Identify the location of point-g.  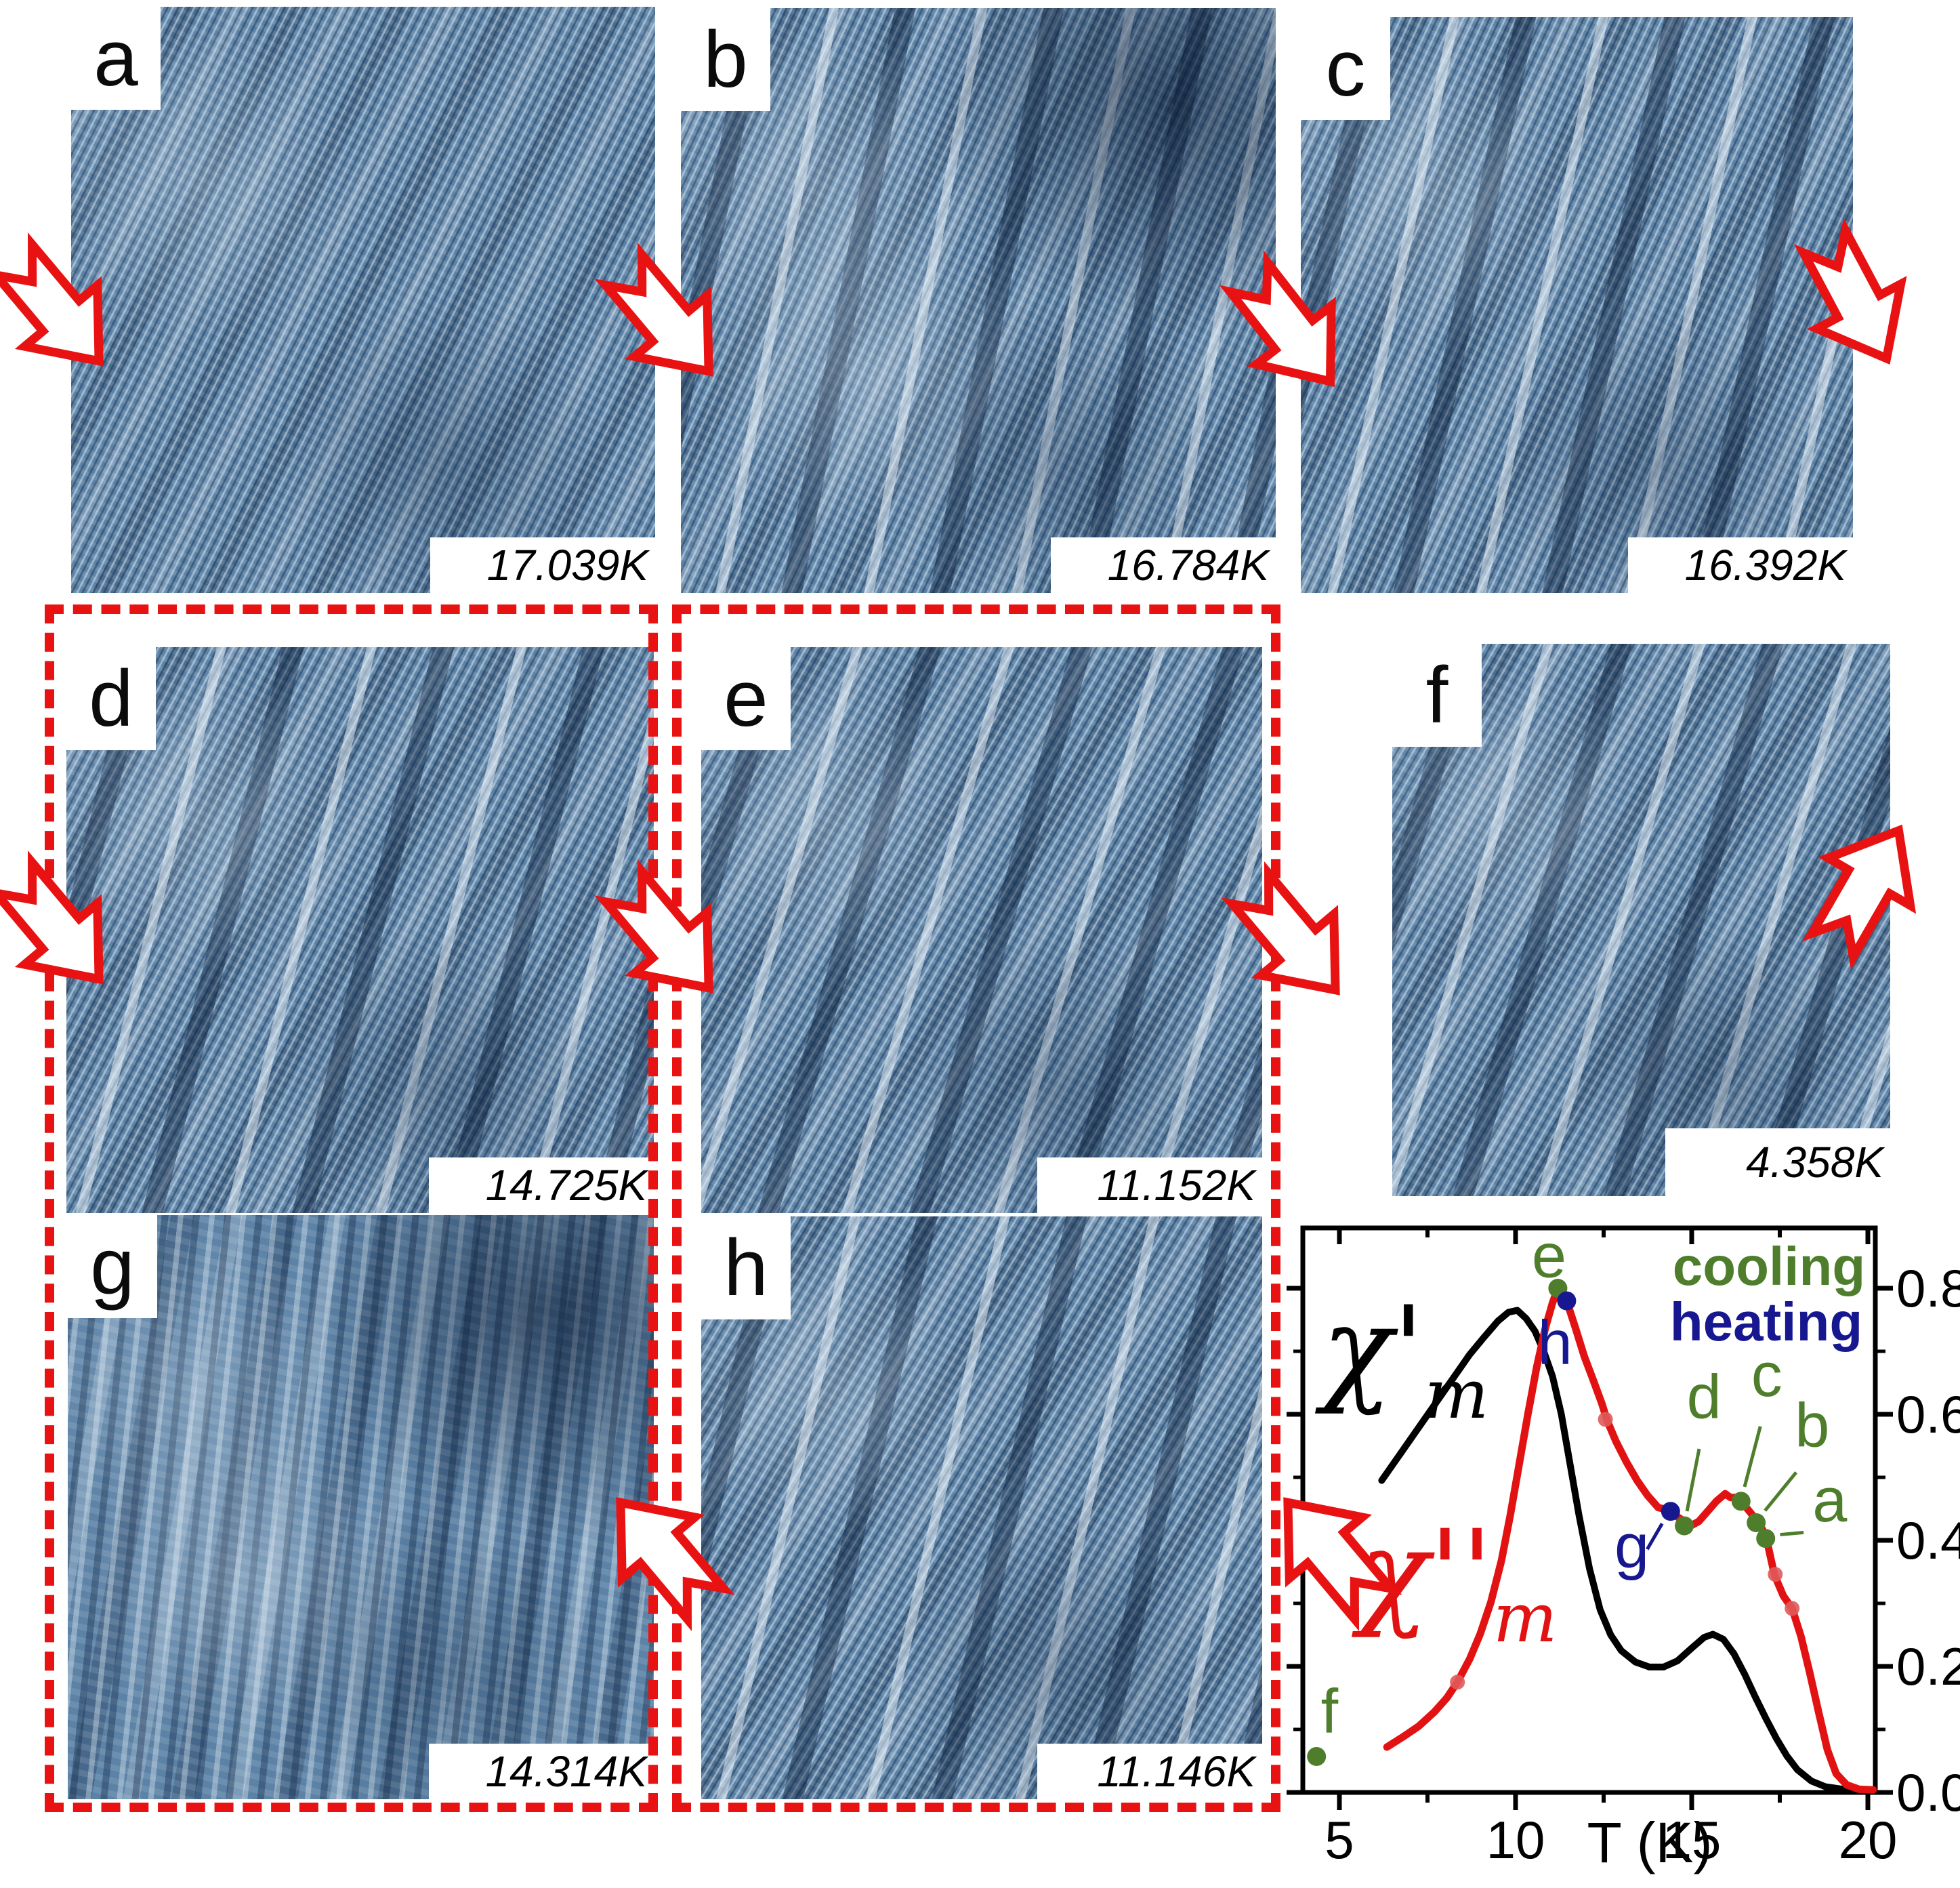
(1670, 1511).